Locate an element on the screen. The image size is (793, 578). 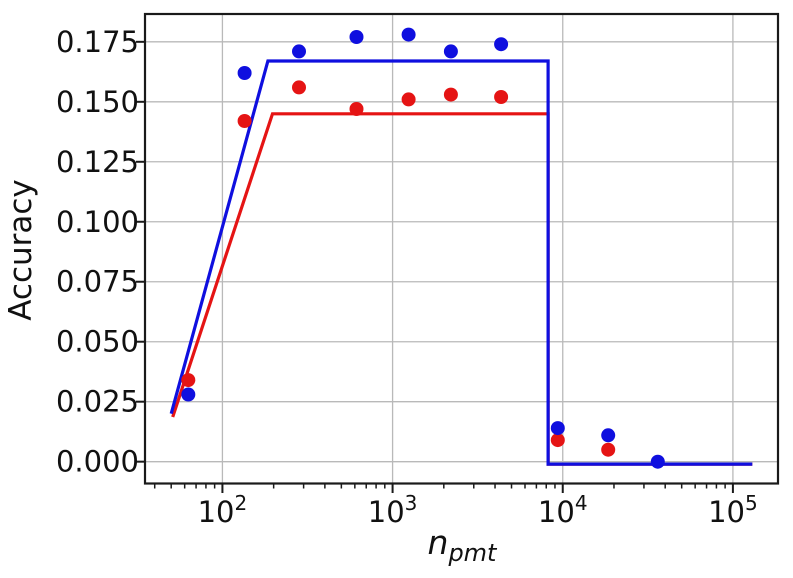
x-tick-label: 10⁴ is located at coordinates (563, 510).